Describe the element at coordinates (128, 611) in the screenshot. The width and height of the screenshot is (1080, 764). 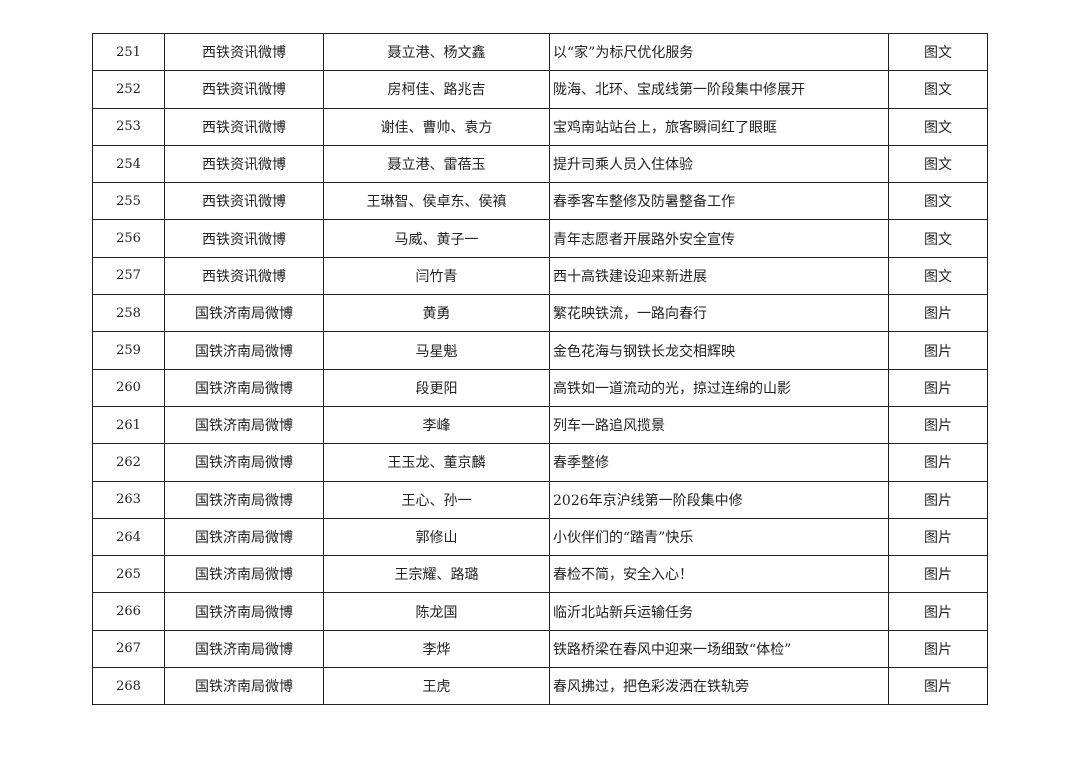
I see `row-number: 266` at that location.